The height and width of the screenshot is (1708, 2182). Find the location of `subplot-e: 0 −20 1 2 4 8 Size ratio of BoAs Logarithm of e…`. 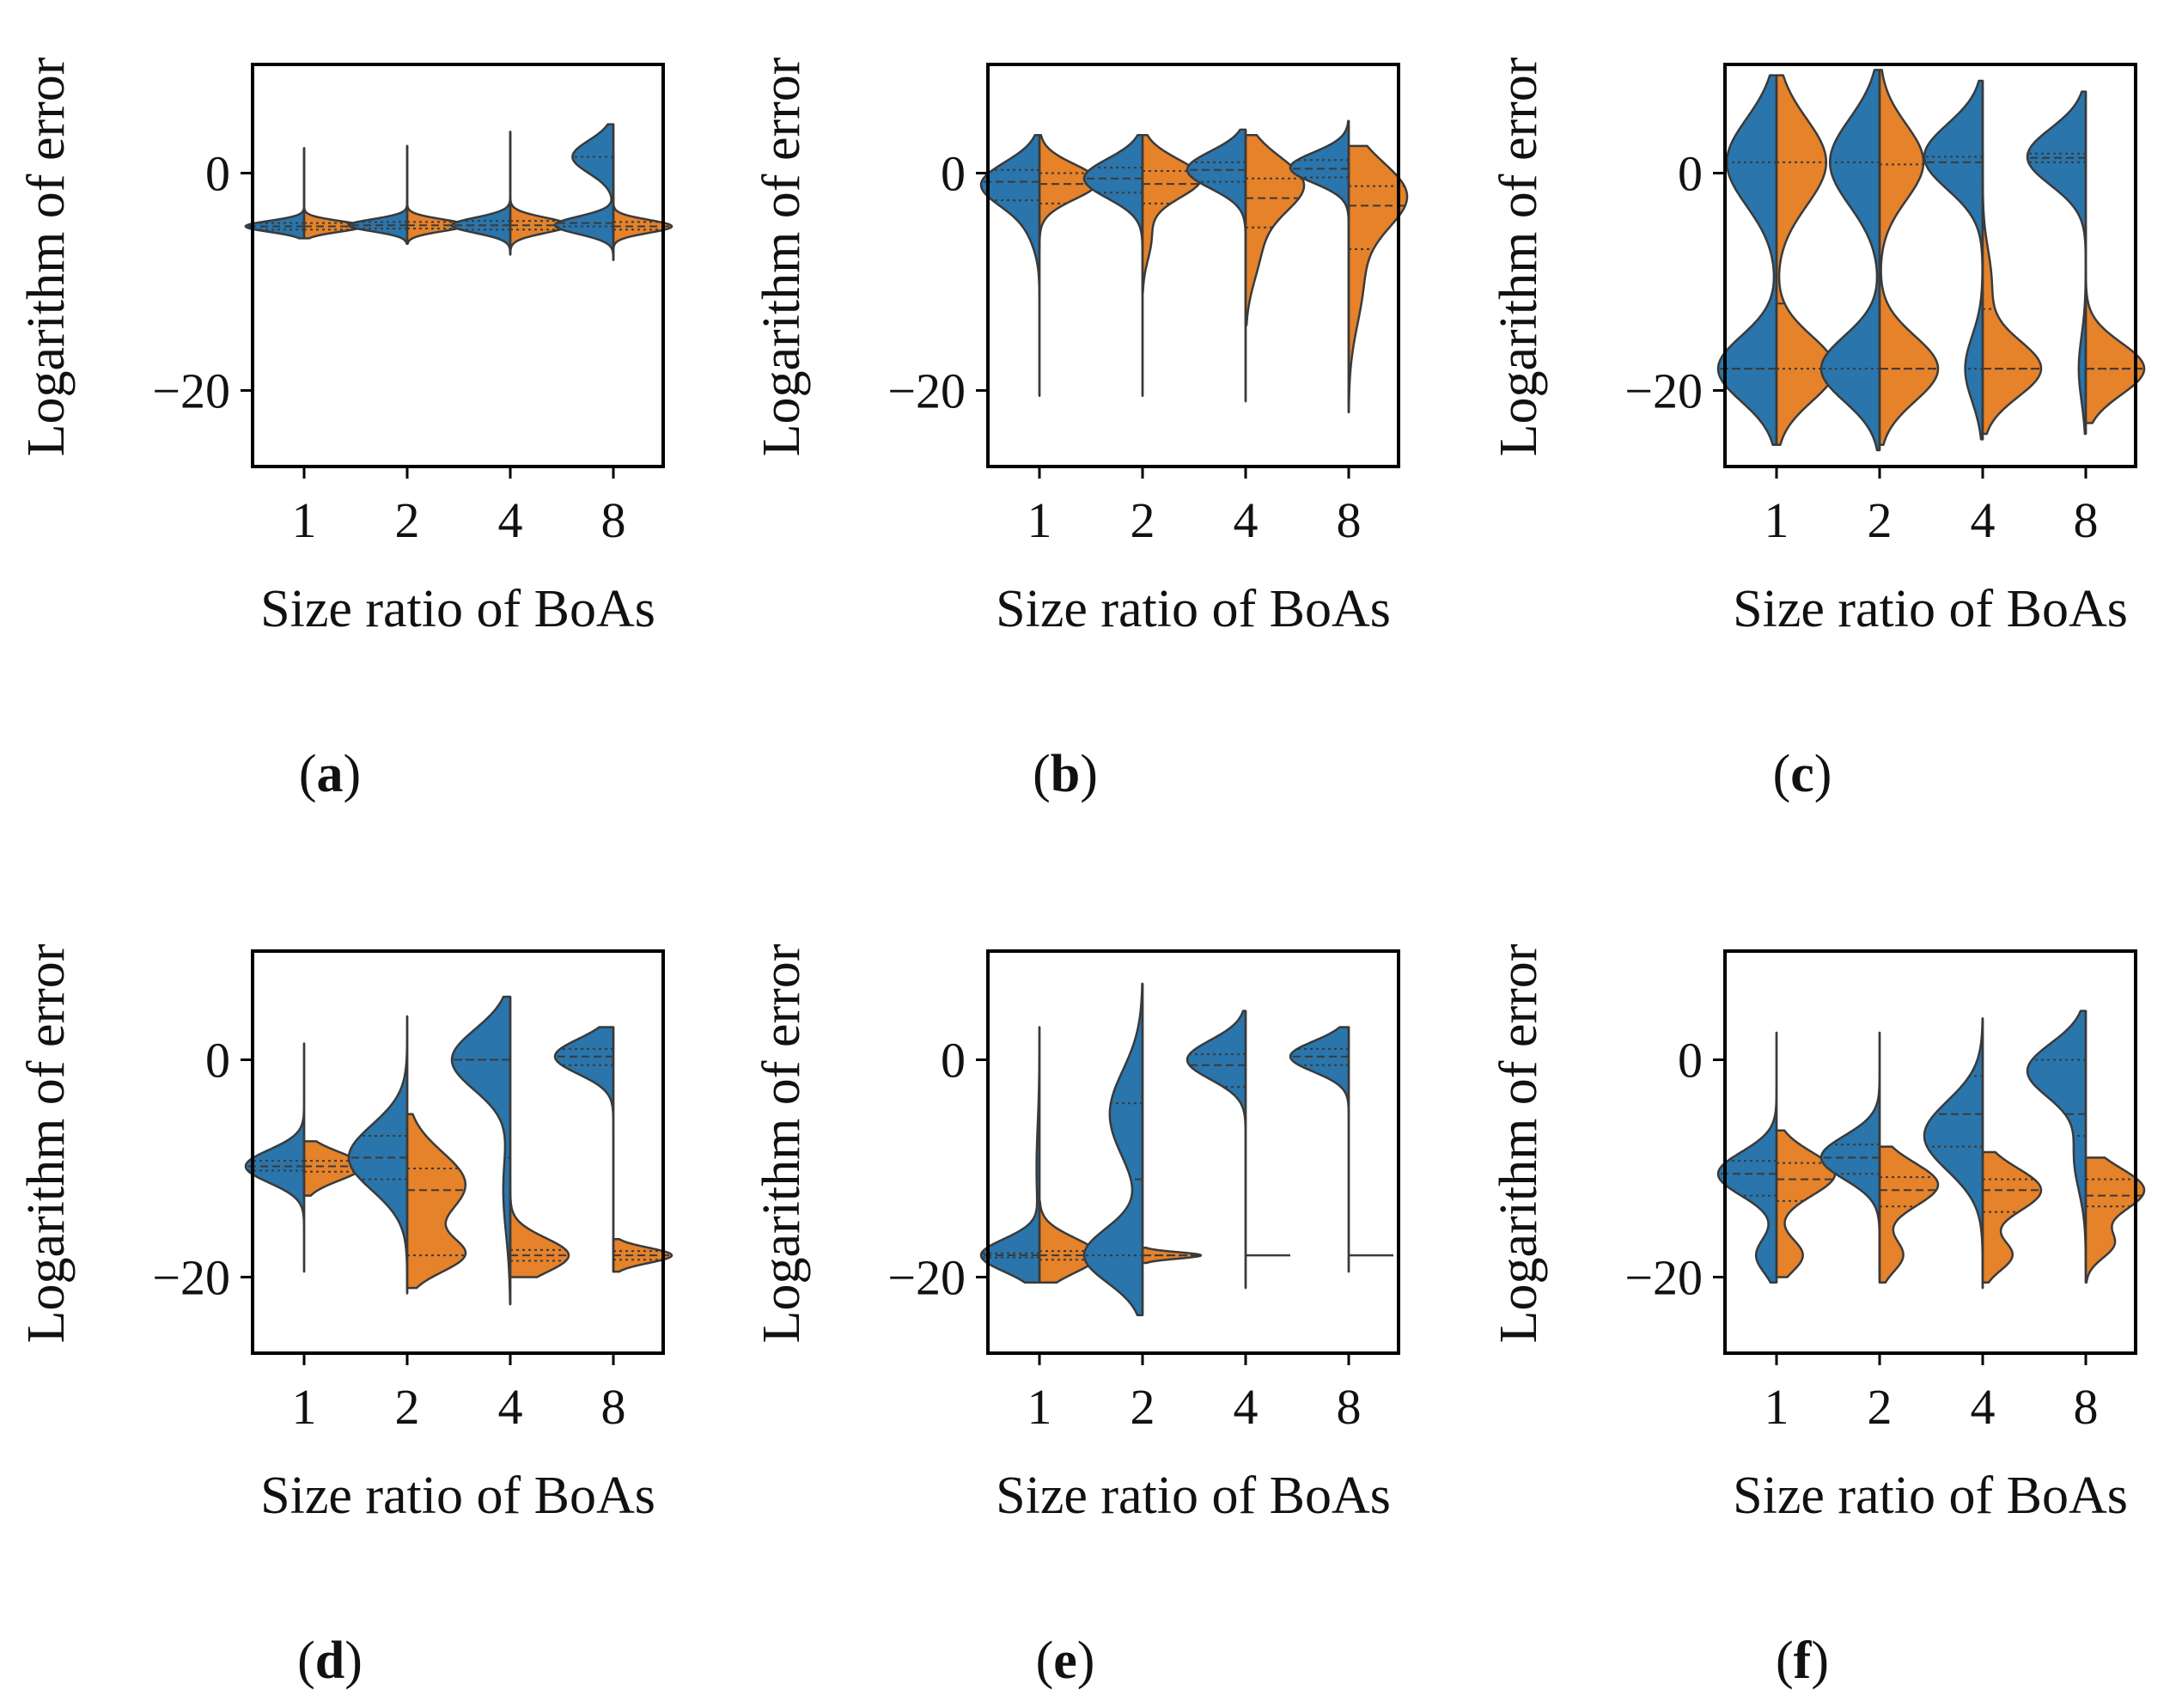

subplot-e: 0 −20 1 2 4 8 Size ratio of BoAs Logarithm of e… is located at coordinates (1076, 1316).